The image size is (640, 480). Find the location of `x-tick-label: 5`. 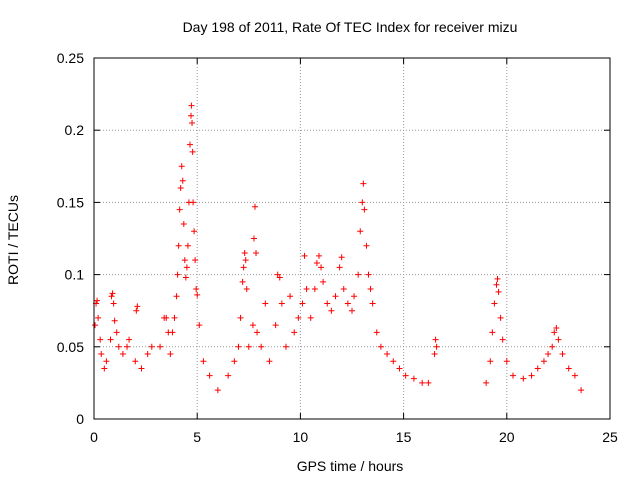

x-tick-label: 5 is located at coordinates (197, 437).